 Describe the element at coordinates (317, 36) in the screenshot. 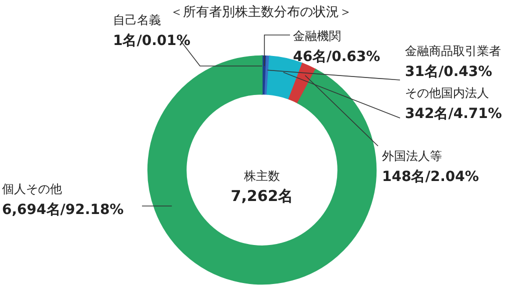

I see `slice-label: 金融機関` at that location.